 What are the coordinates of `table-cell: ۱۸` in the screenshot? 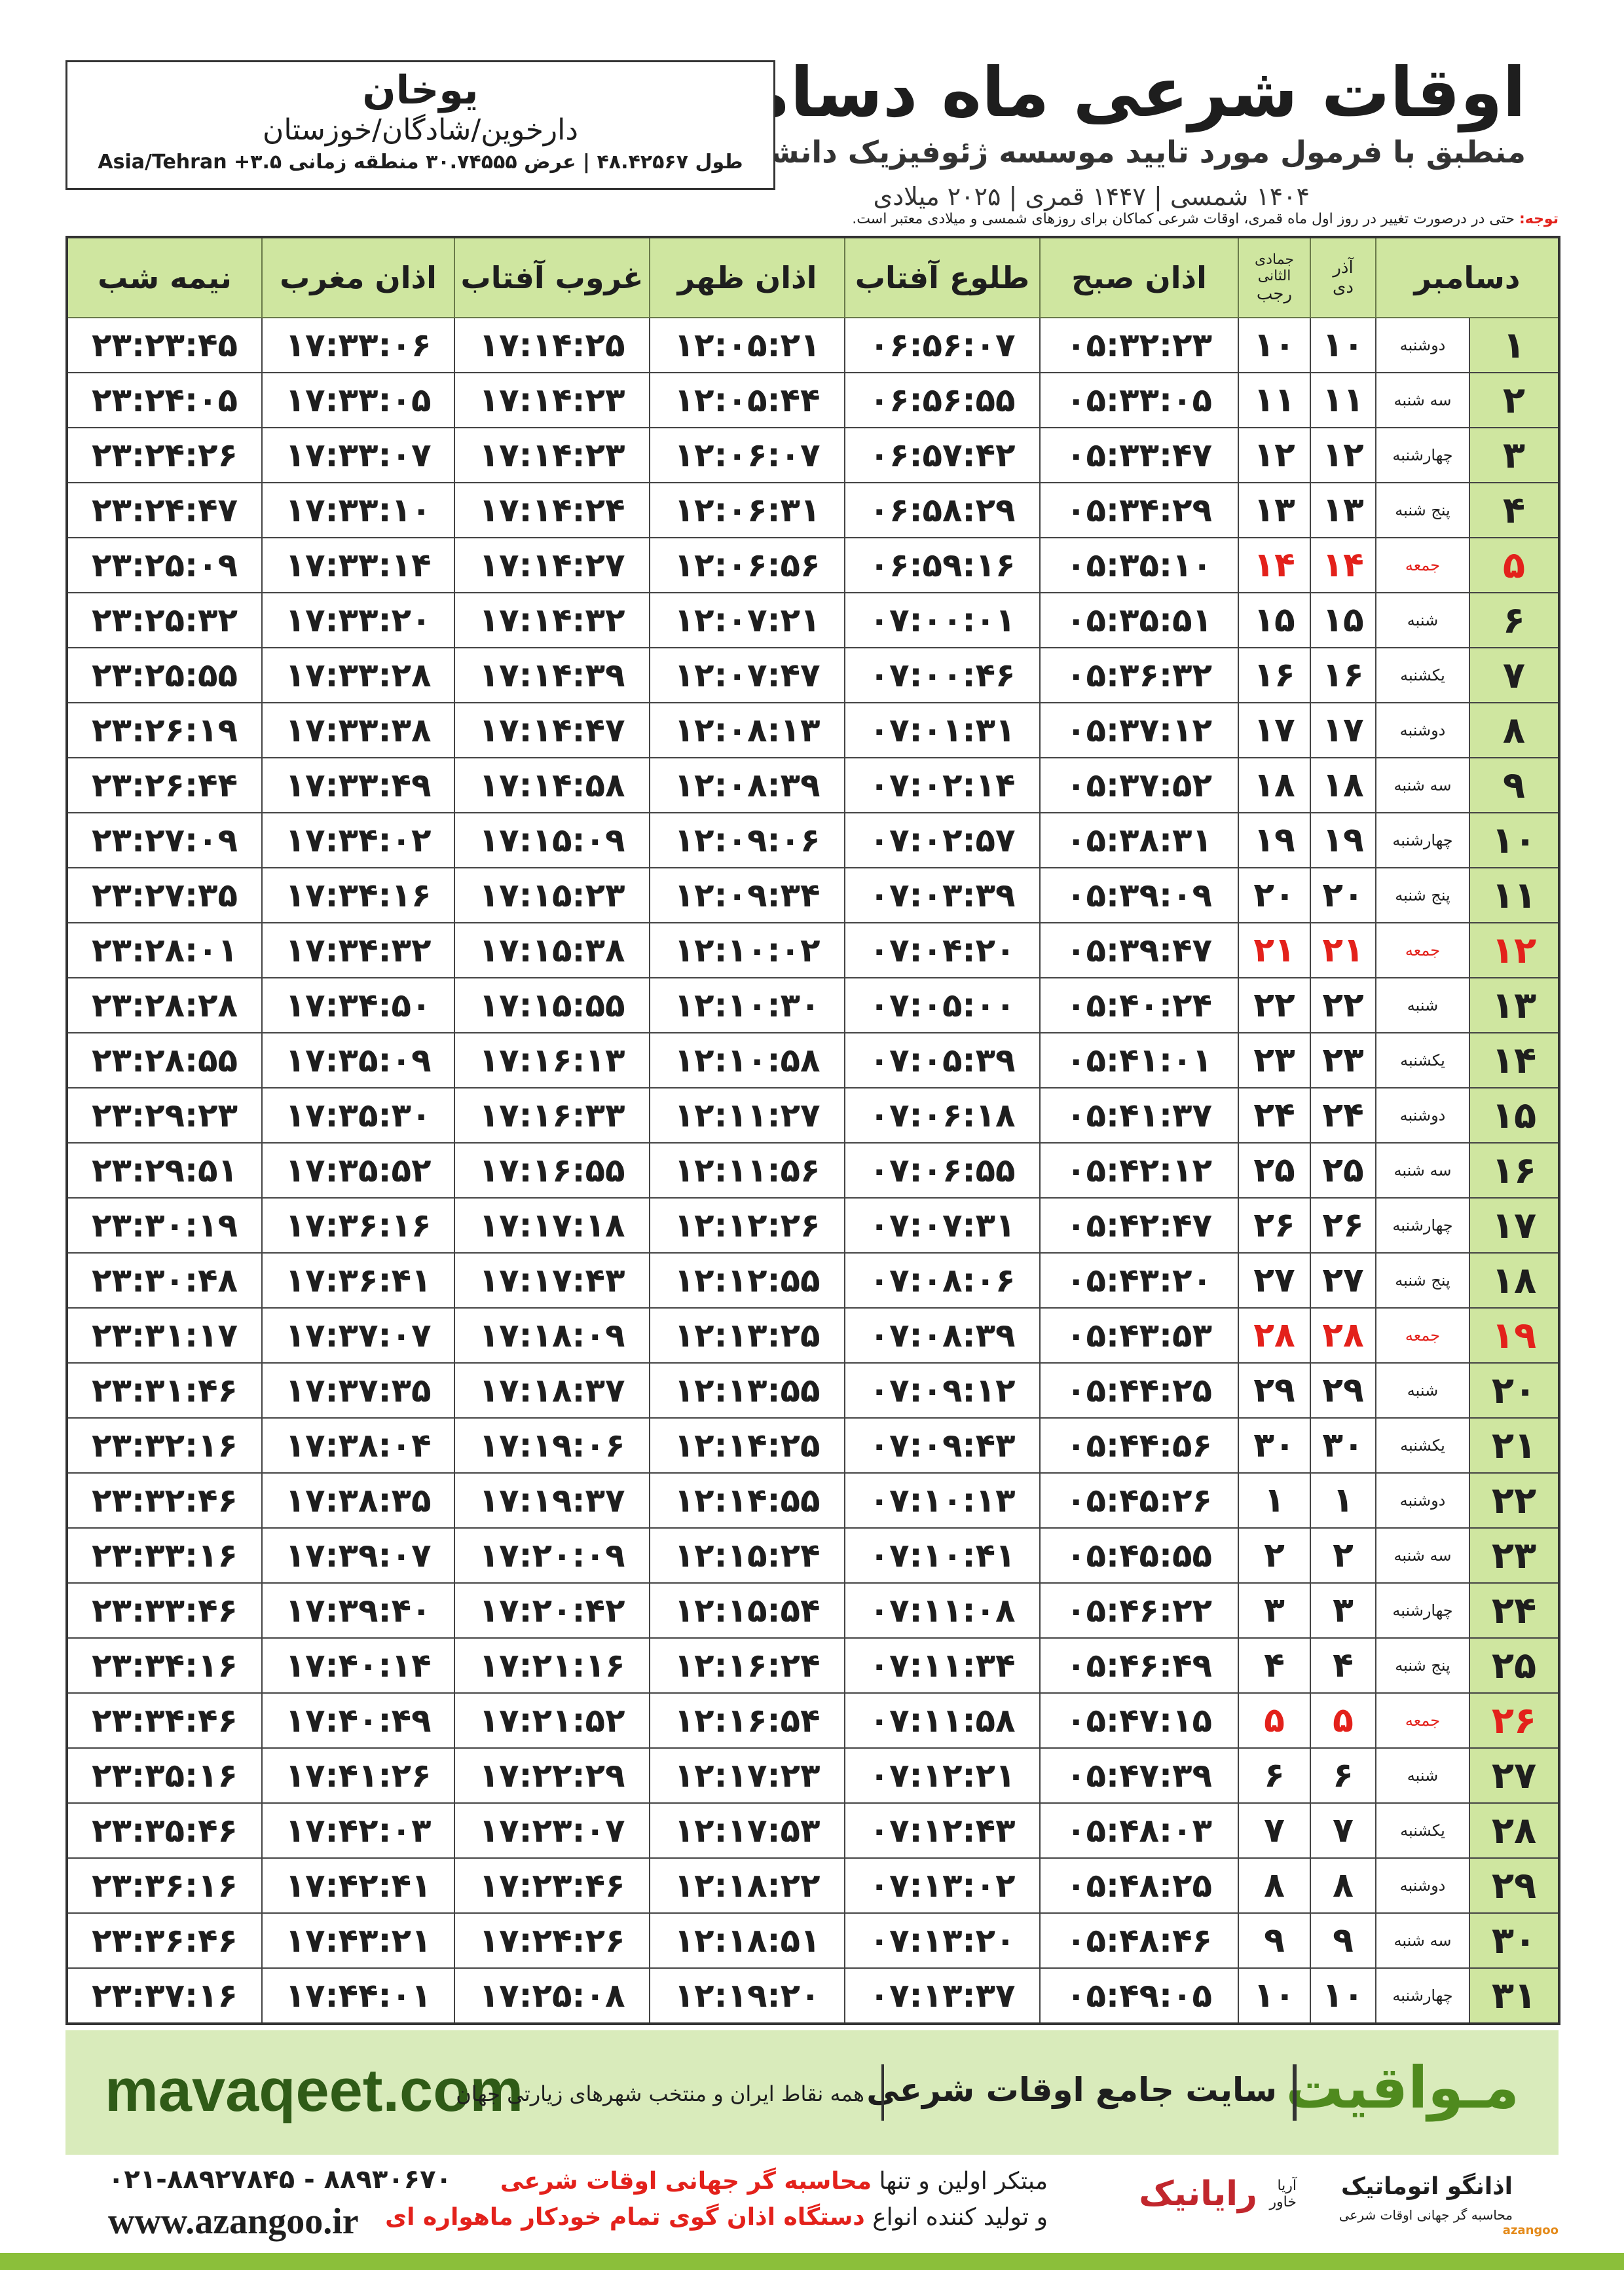 It's located at (1274, 785).